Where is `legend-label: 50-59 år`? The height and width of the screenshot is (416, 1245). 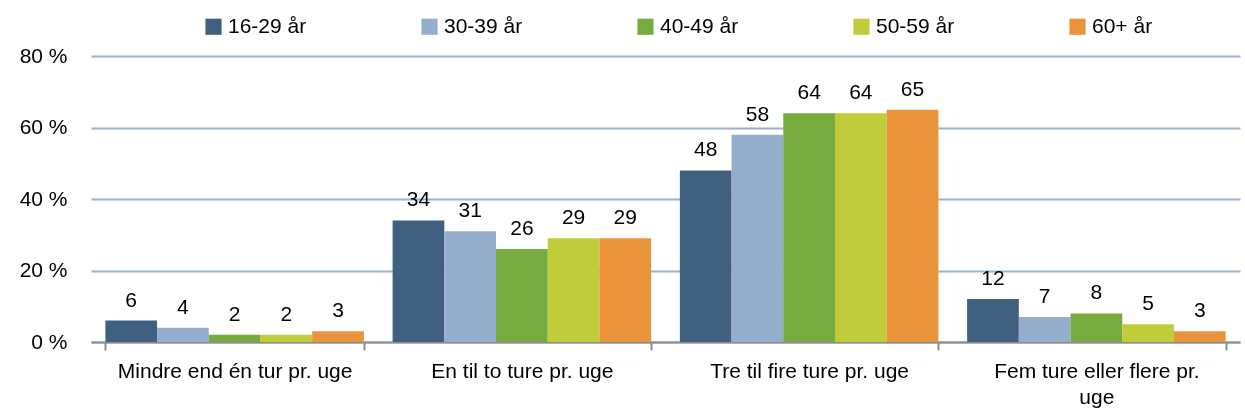
legend-label: 50-59 år is located at coordinates (915, 25).